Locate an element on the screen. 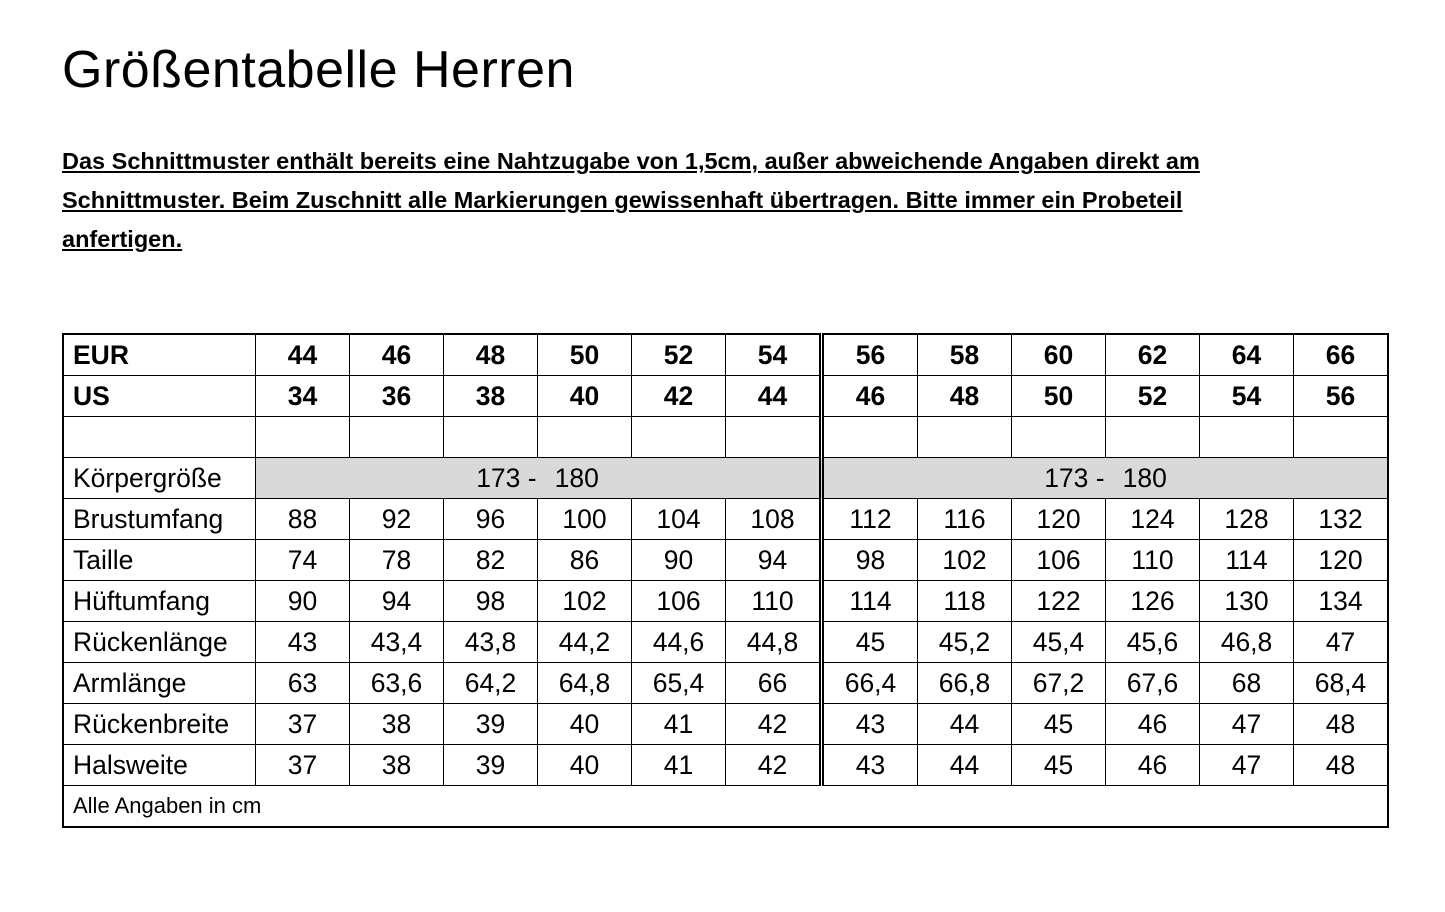 The height and width of the screenshot is (912, 1445). value-cell: 64,2 is located at coordinates (490, 683).